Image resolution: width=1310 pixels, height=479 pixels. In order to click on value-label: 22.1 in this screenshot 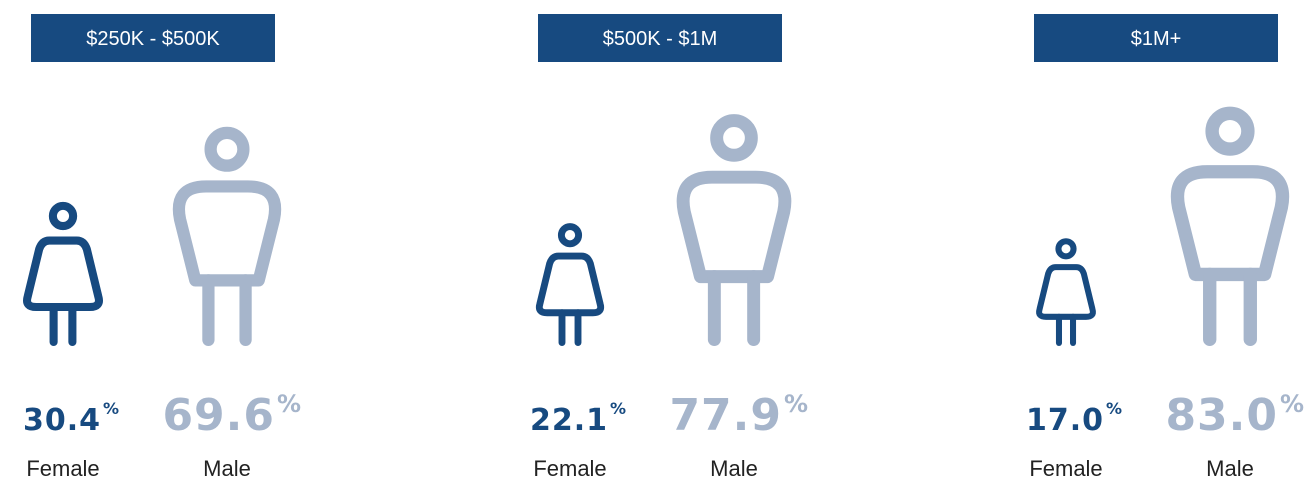, I will do `click(569, 420)`.